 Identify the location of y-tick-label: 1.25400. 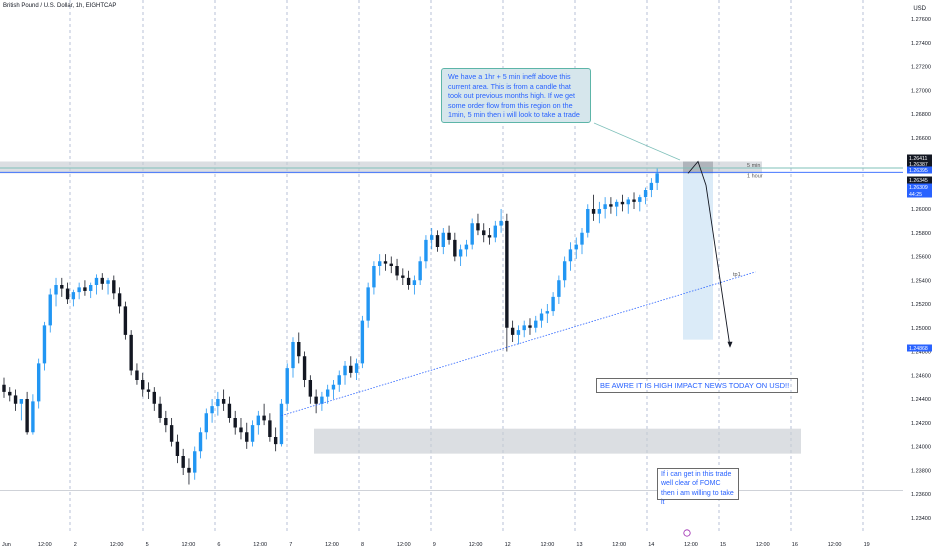
(921, 281).